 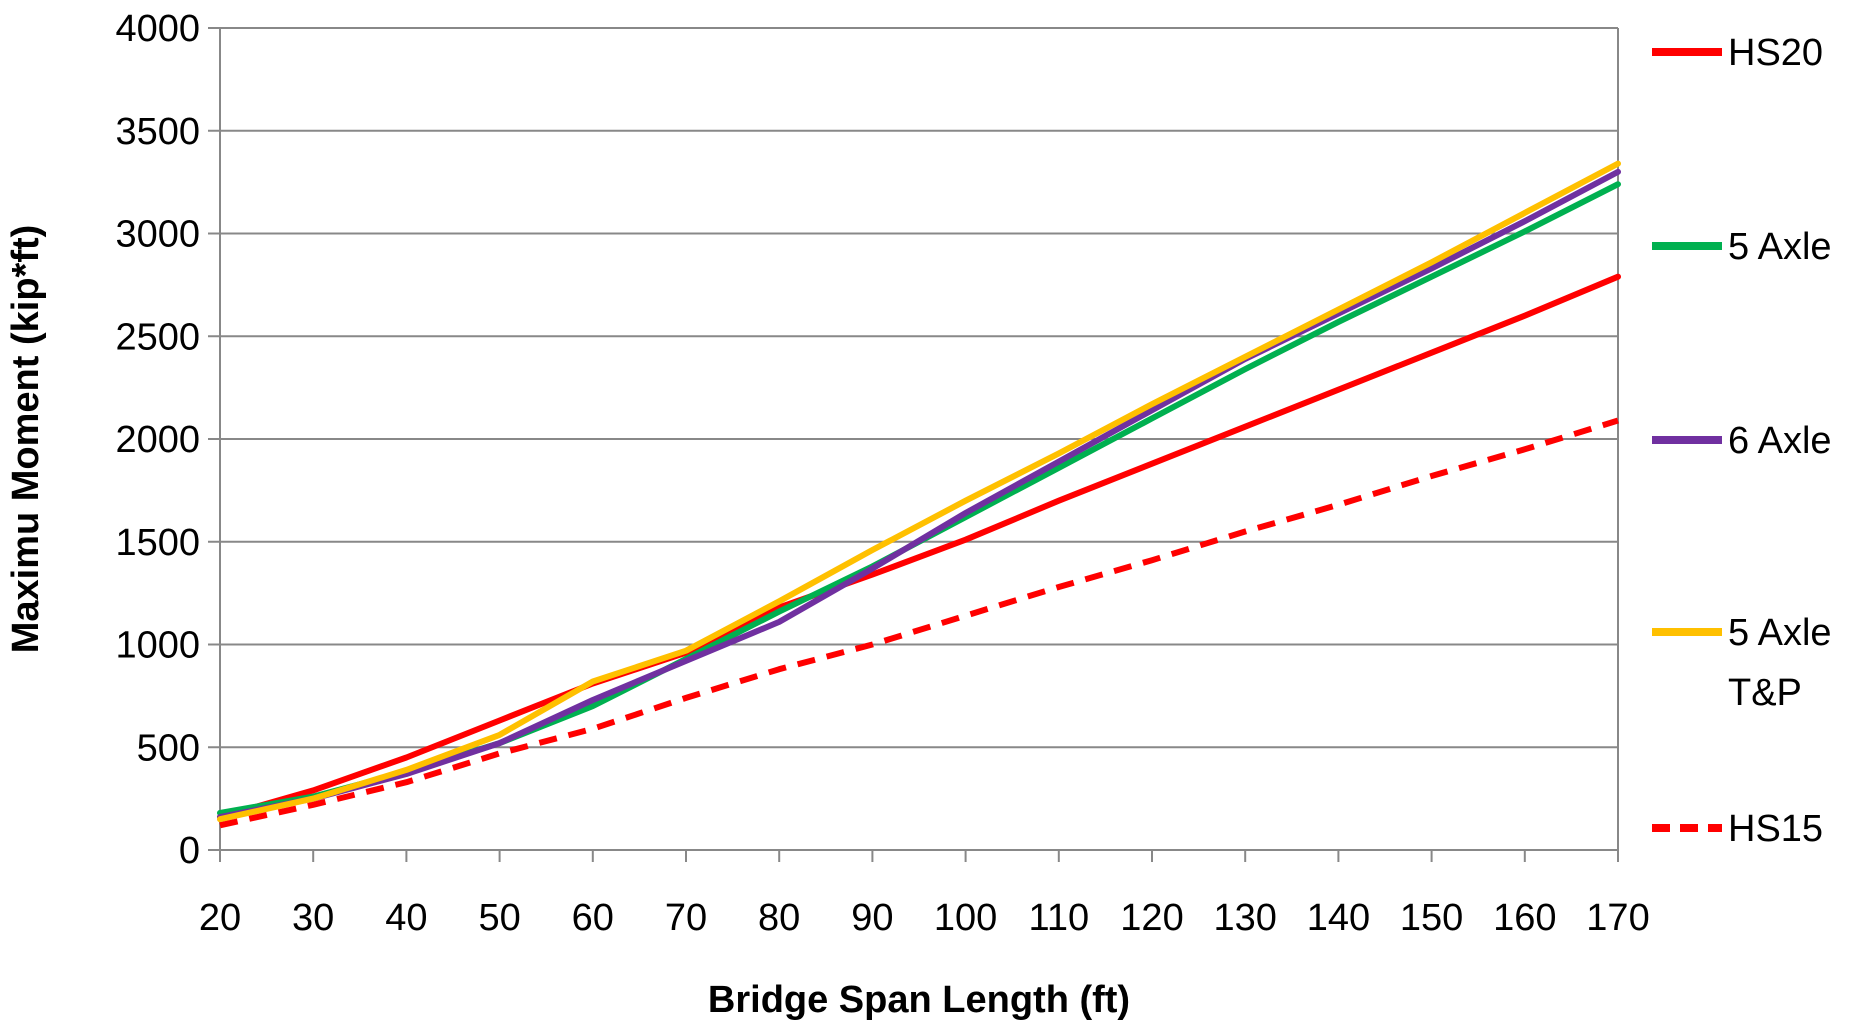 I want to click on legend-label: 6 Axle, so click(x=1780, y=441).